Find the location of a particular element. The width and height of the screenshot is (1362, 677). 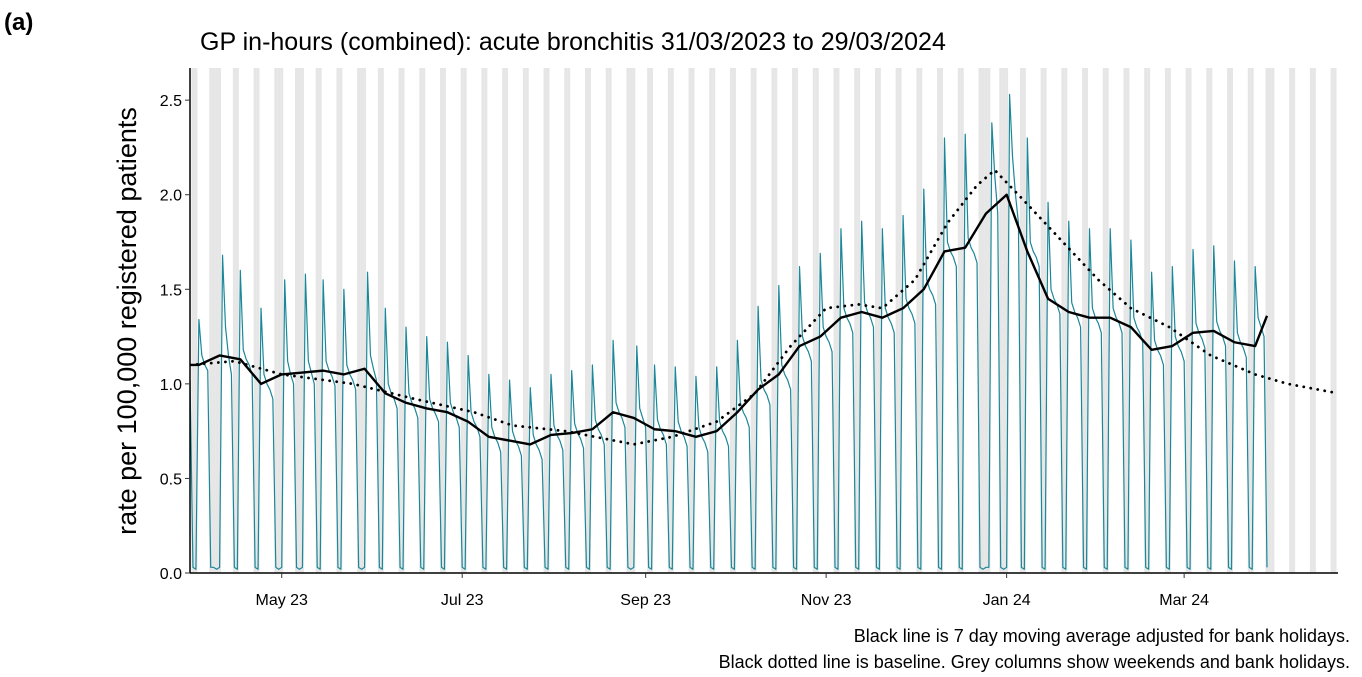

panel-label: (a) is located at coordinates (18, 22).